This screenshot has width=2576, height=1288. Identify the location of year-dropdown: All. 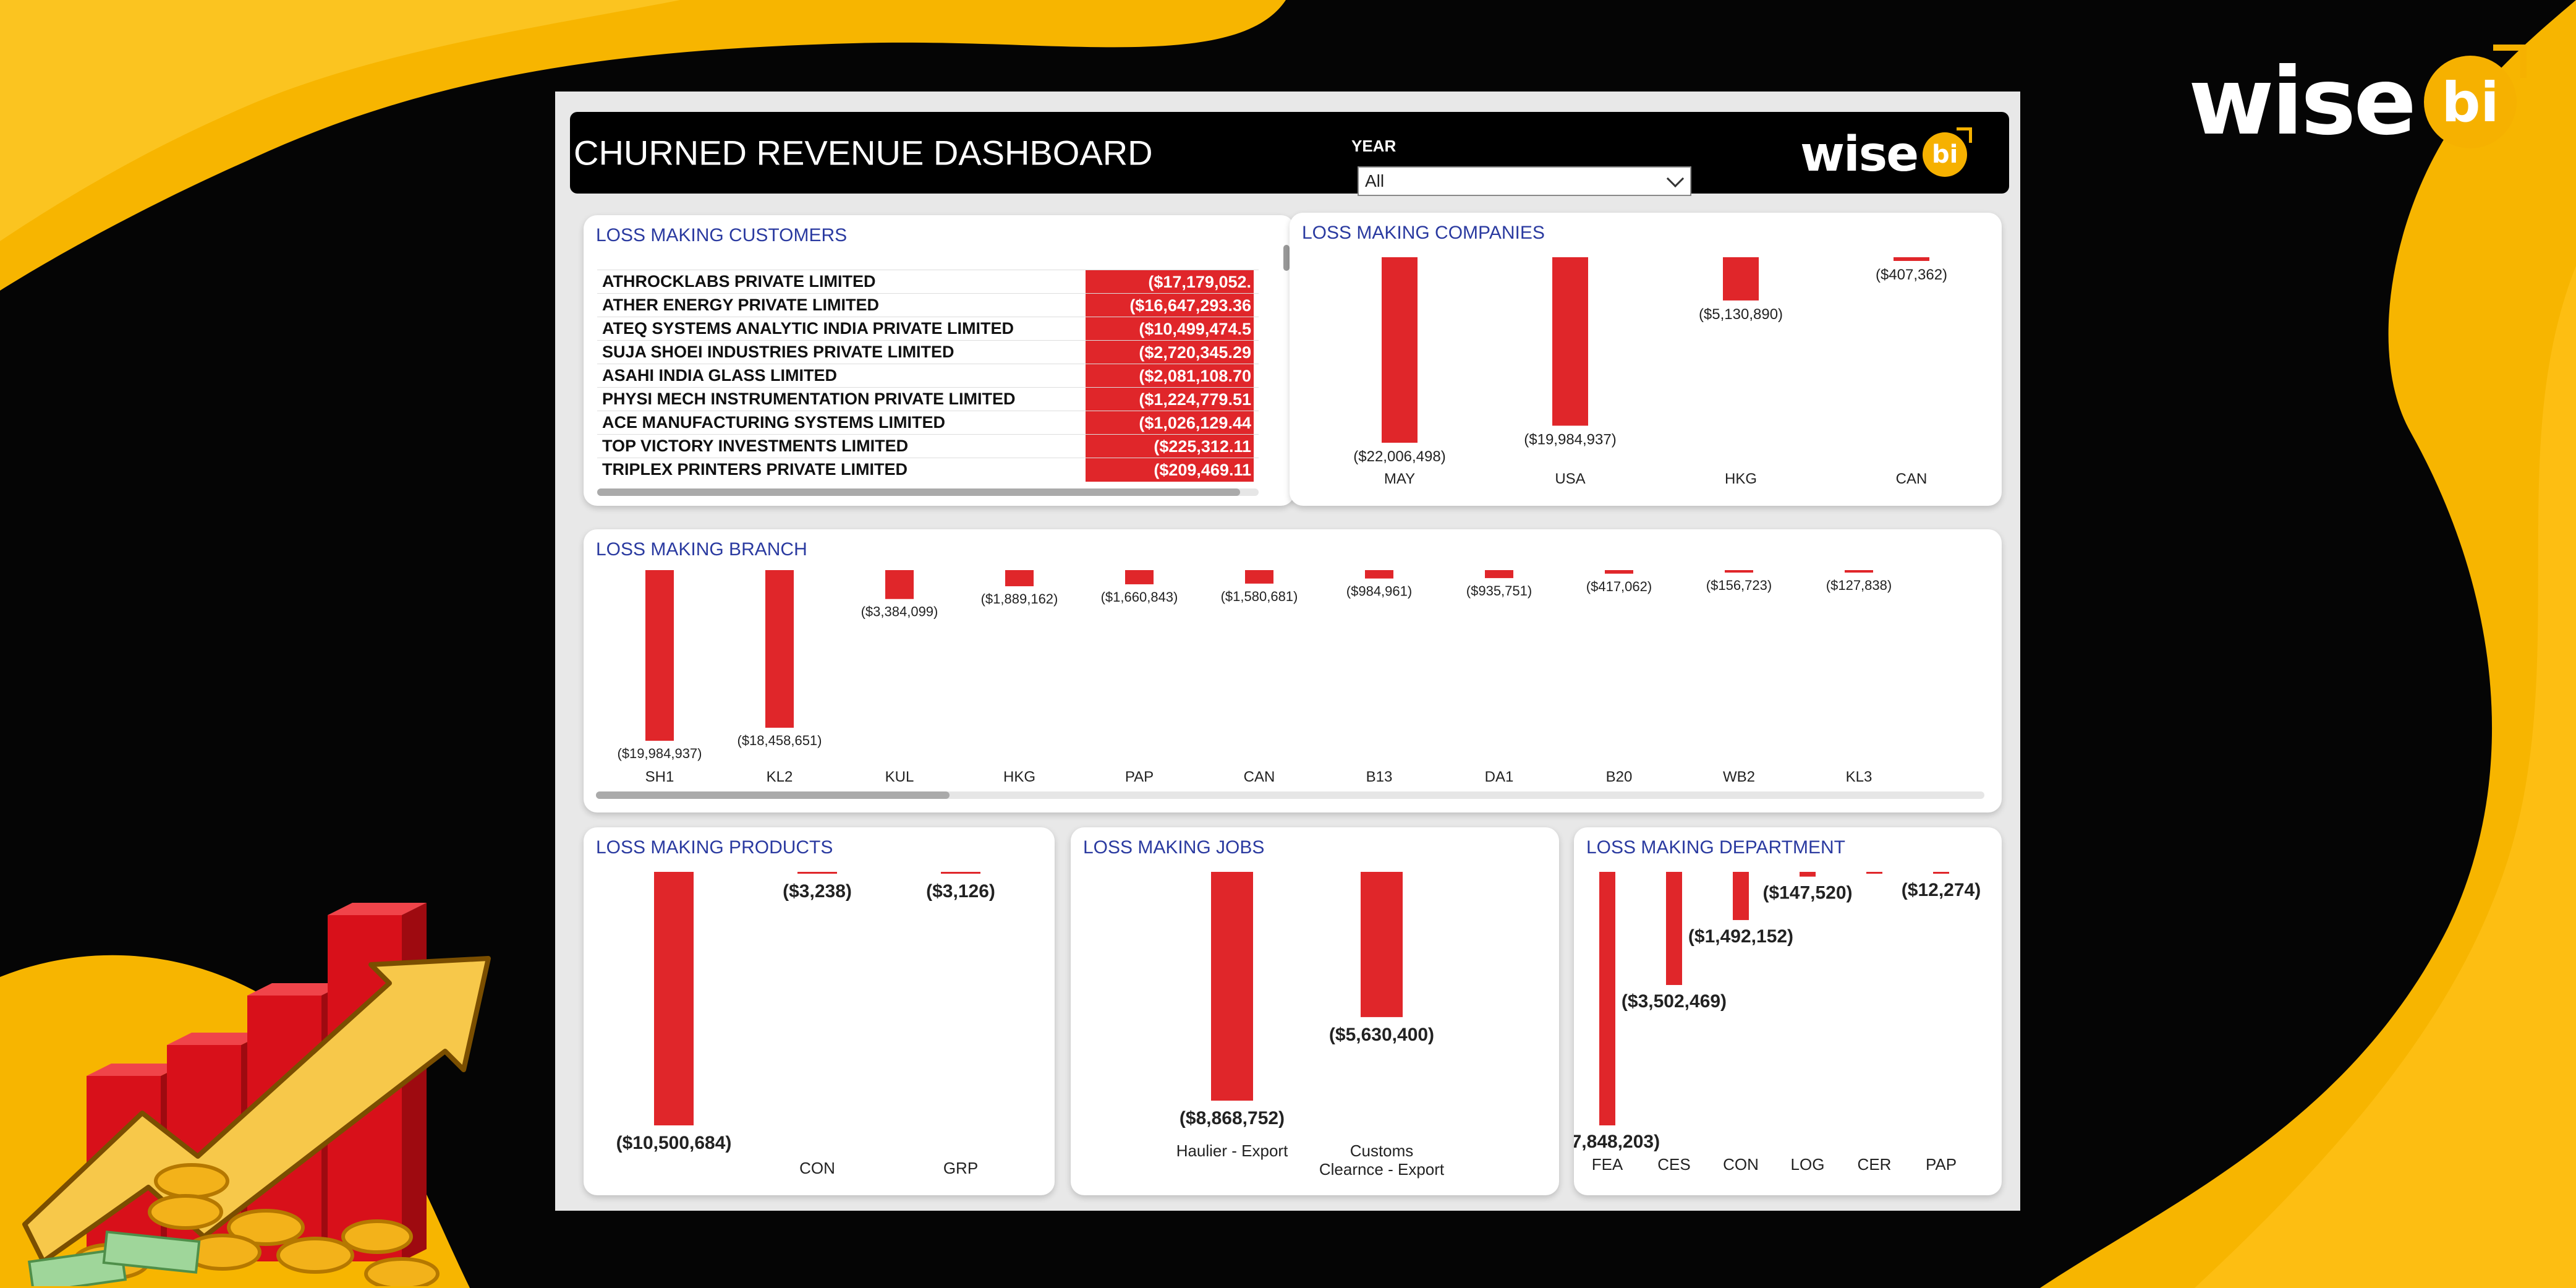
(1524, 181).